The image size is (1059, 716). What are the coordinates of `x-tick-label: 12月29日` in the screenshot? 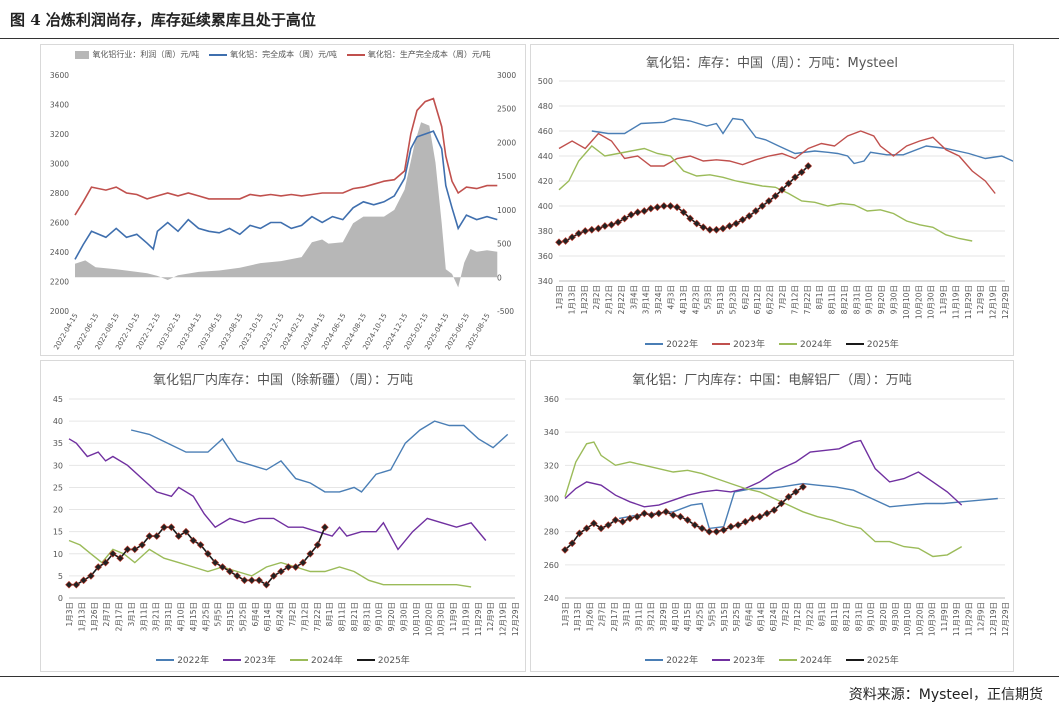 It's located at (1005, 302).